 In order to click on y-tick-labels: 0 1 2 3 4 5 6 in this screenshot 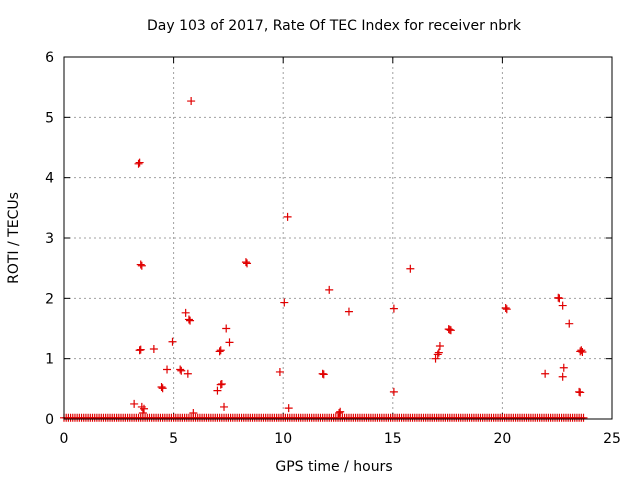, I will do `click(49, 239)`.